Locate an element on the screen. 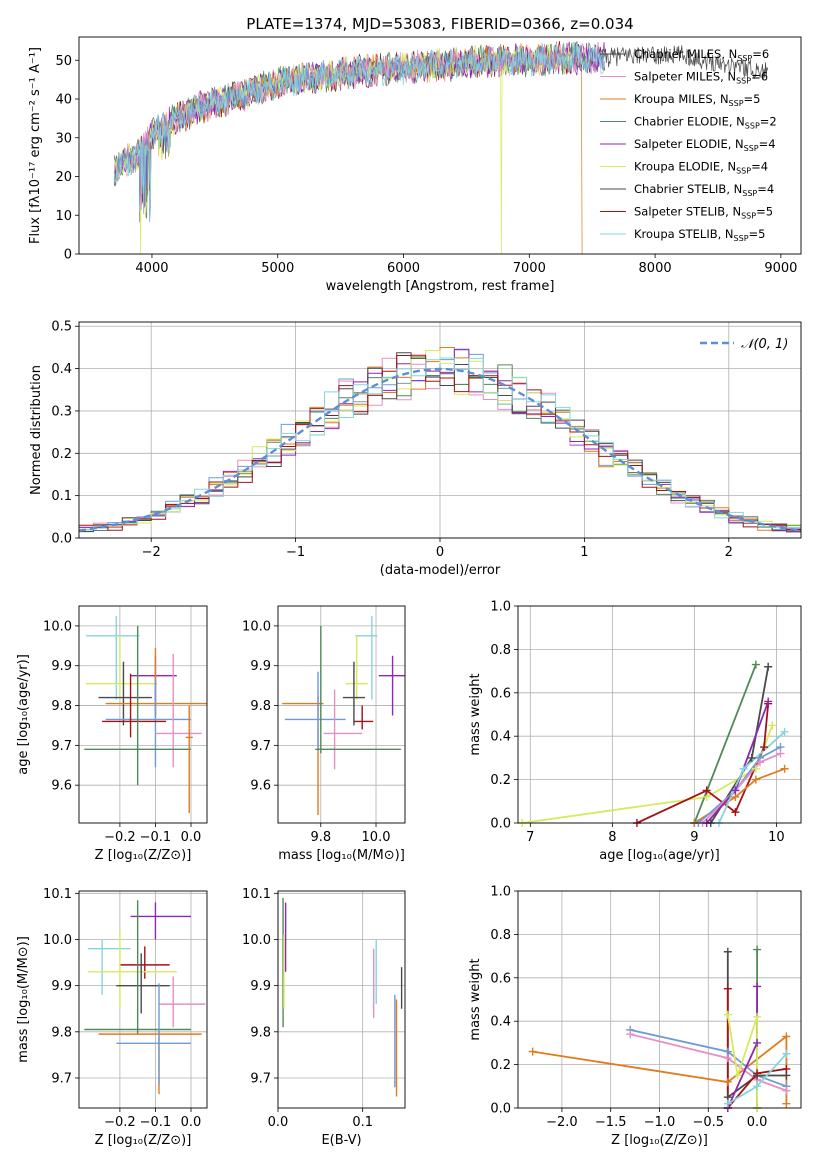  legend-entry: Kroupa STELIB, NSSP=5 is located at coordinates (699, 235).